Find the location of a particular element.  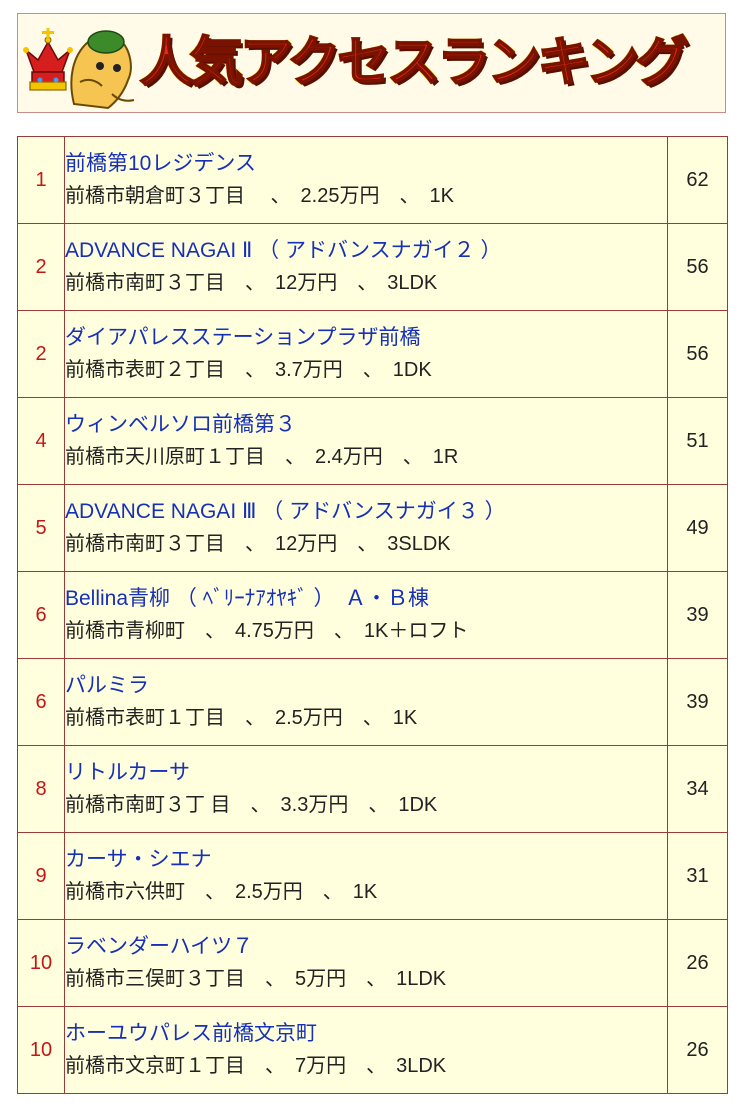

property-name-link: リトルカーサ is located at coordinates (127, 772).